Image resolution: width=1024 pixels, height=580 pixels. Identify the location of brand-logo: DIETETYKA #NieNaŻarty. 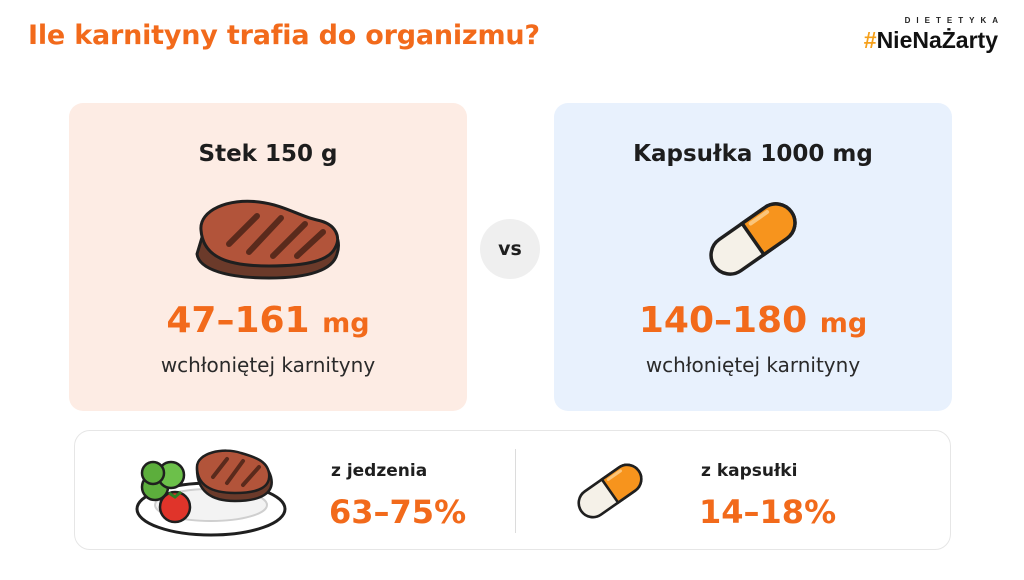
(931, 35).